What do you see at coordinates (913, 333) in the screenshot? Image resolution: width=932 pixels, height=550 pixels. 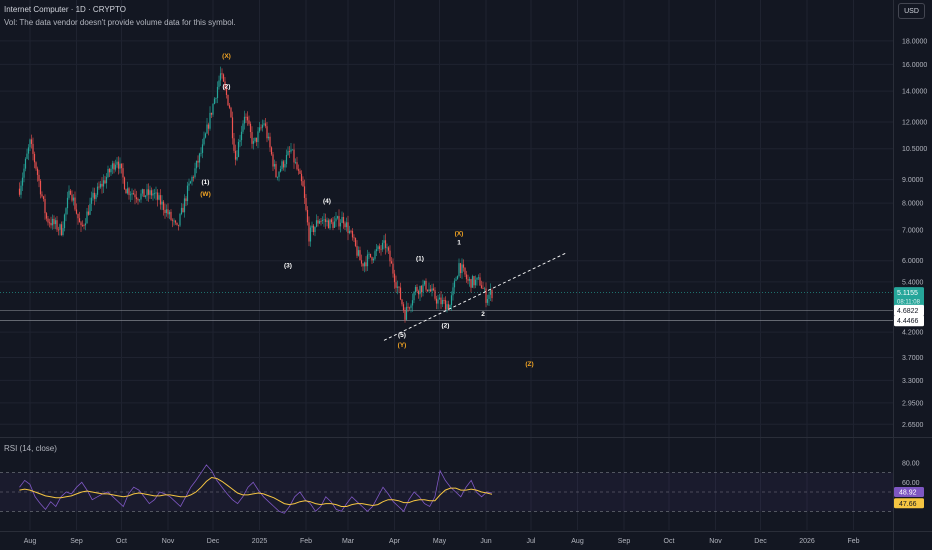 I see `y-tick-label: 4.2000` at bounding box center [913, 333].